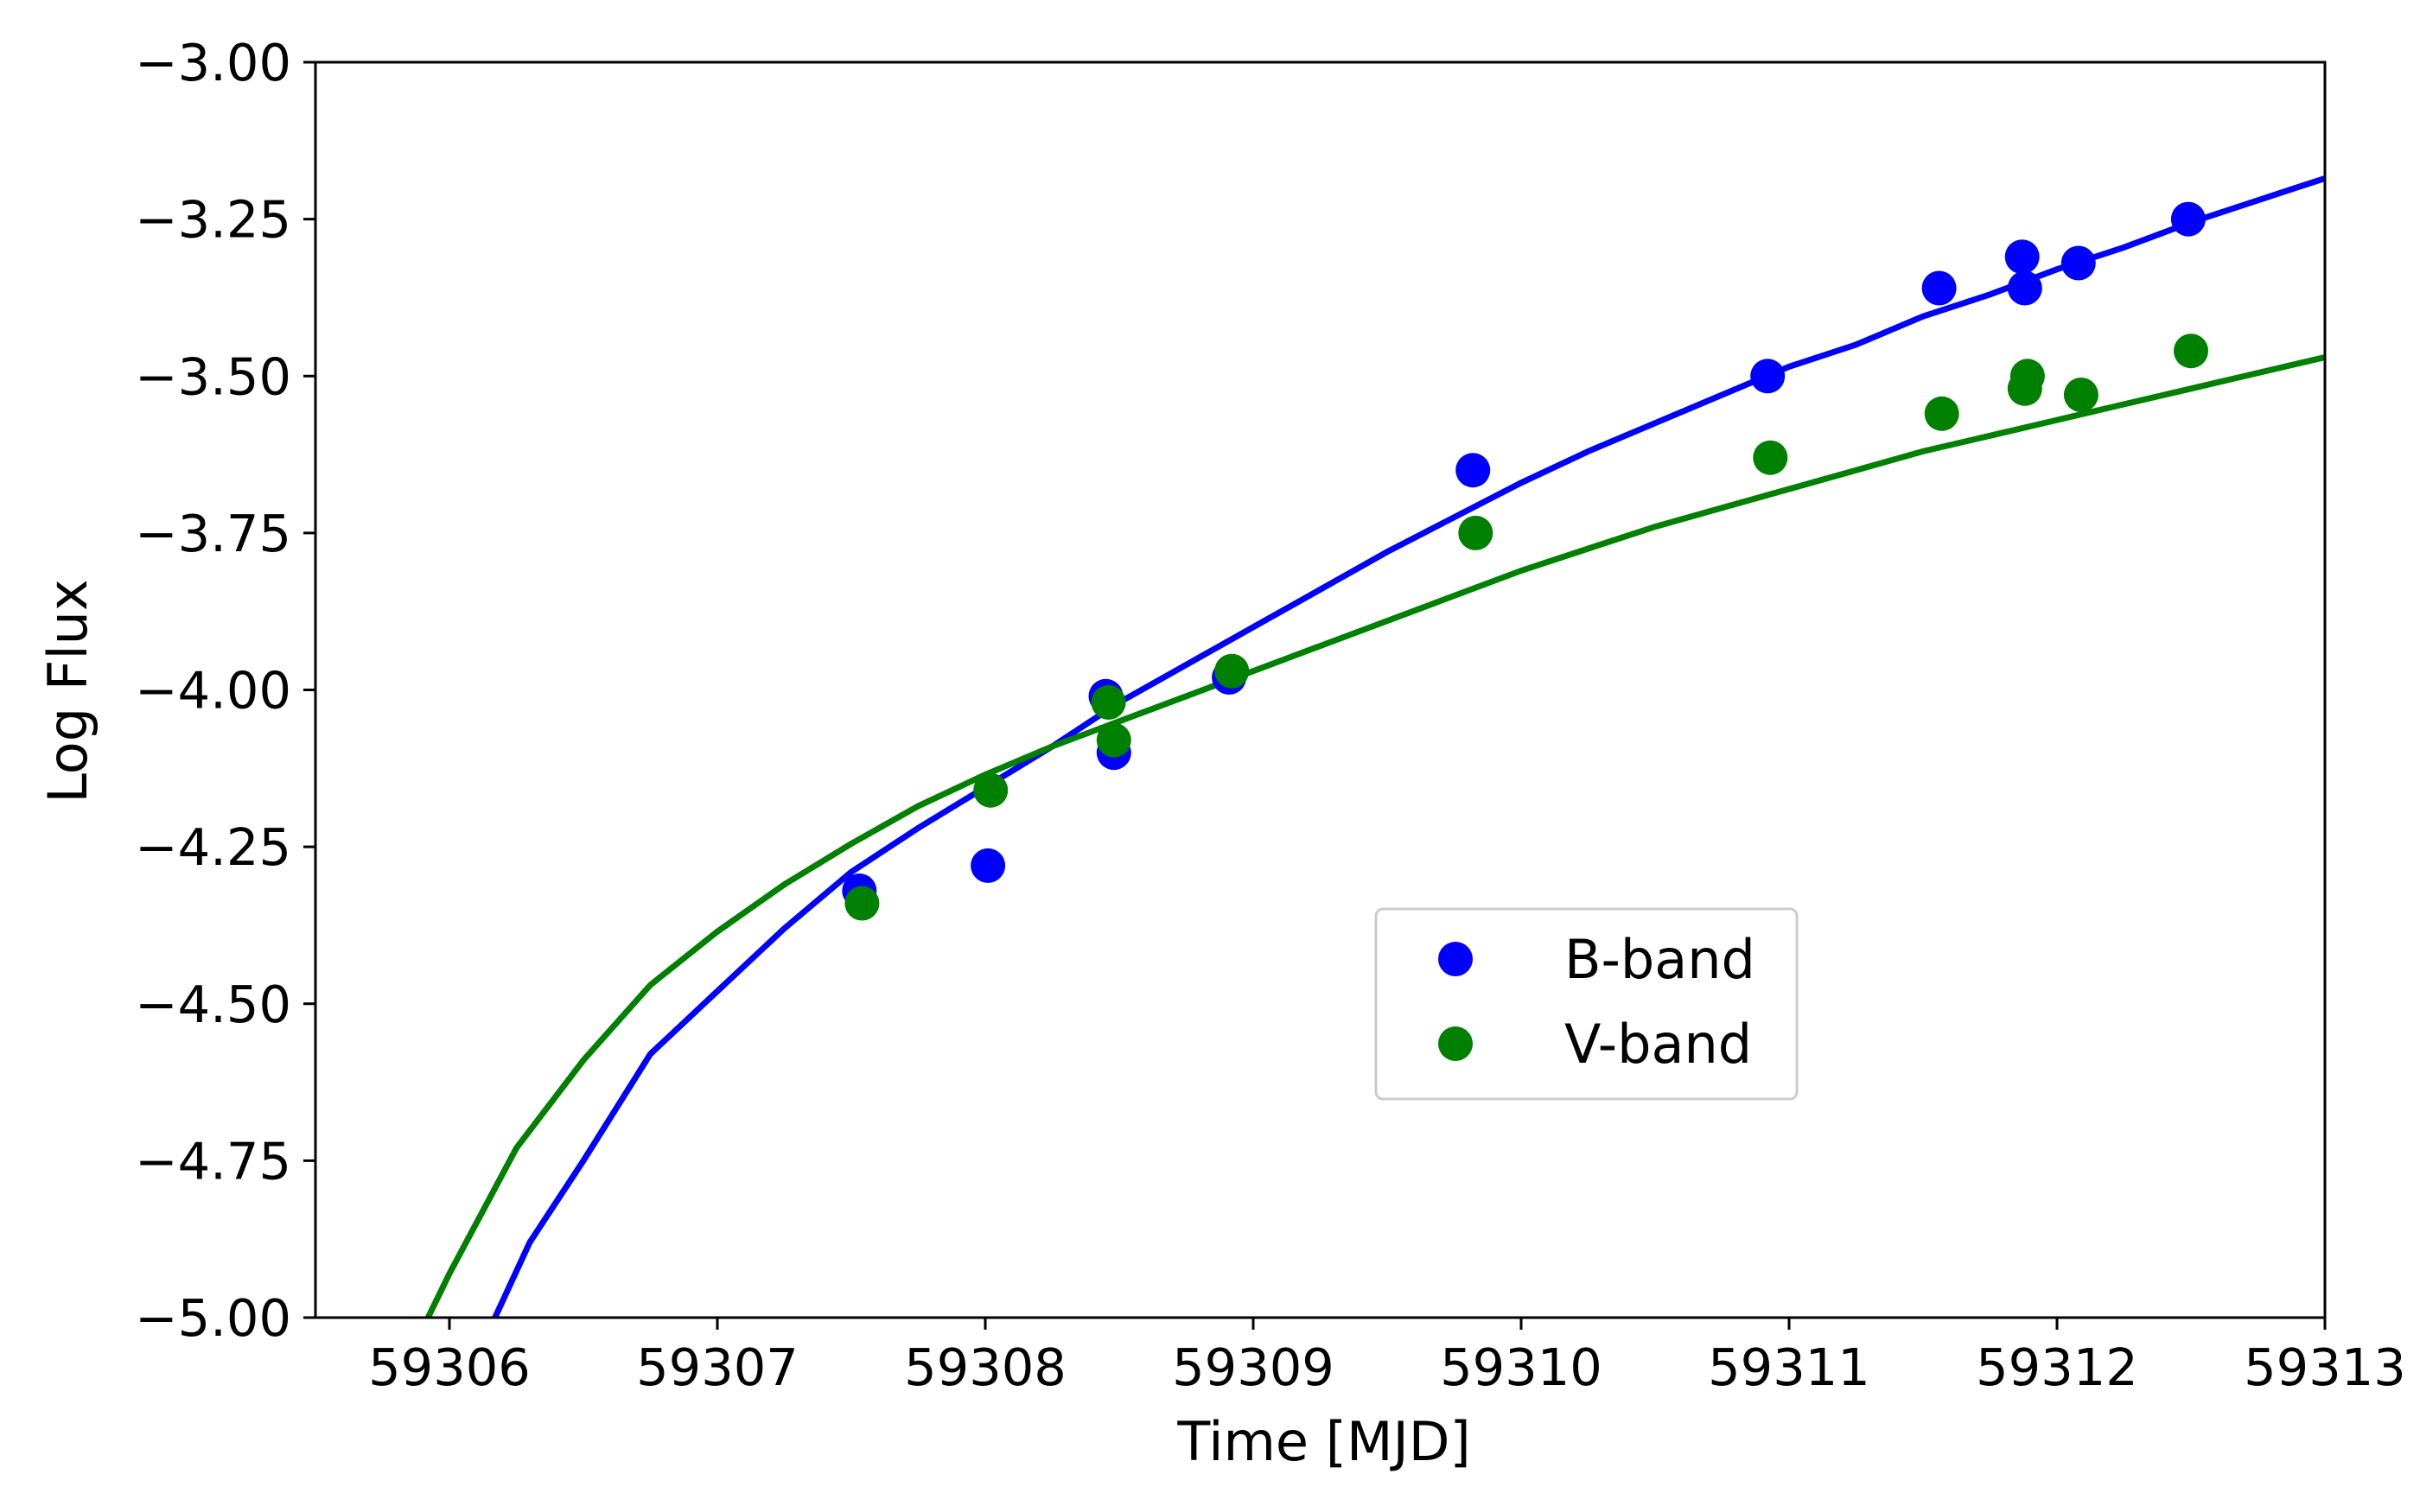  What do you see at coordinates (213, 376) in the screenshot?
I see `y-tick-label: −3.50` at bounding box center [213, 376].